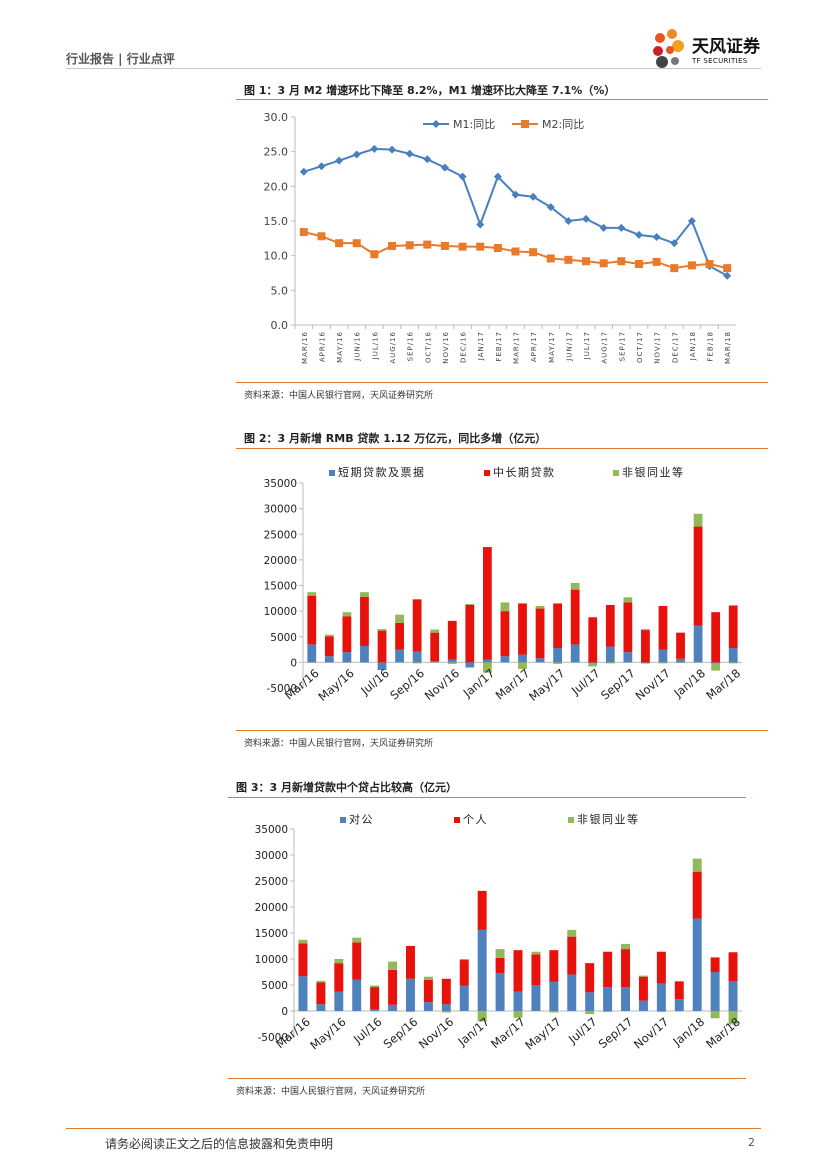 Image resolution: width=827 pixels, height=1169 pixels. I want to click on figure-2-title: 图 2：3 月新增 RMB 贷款 1.12 万亿元，同比多增（亿元）, so click(395, 438).